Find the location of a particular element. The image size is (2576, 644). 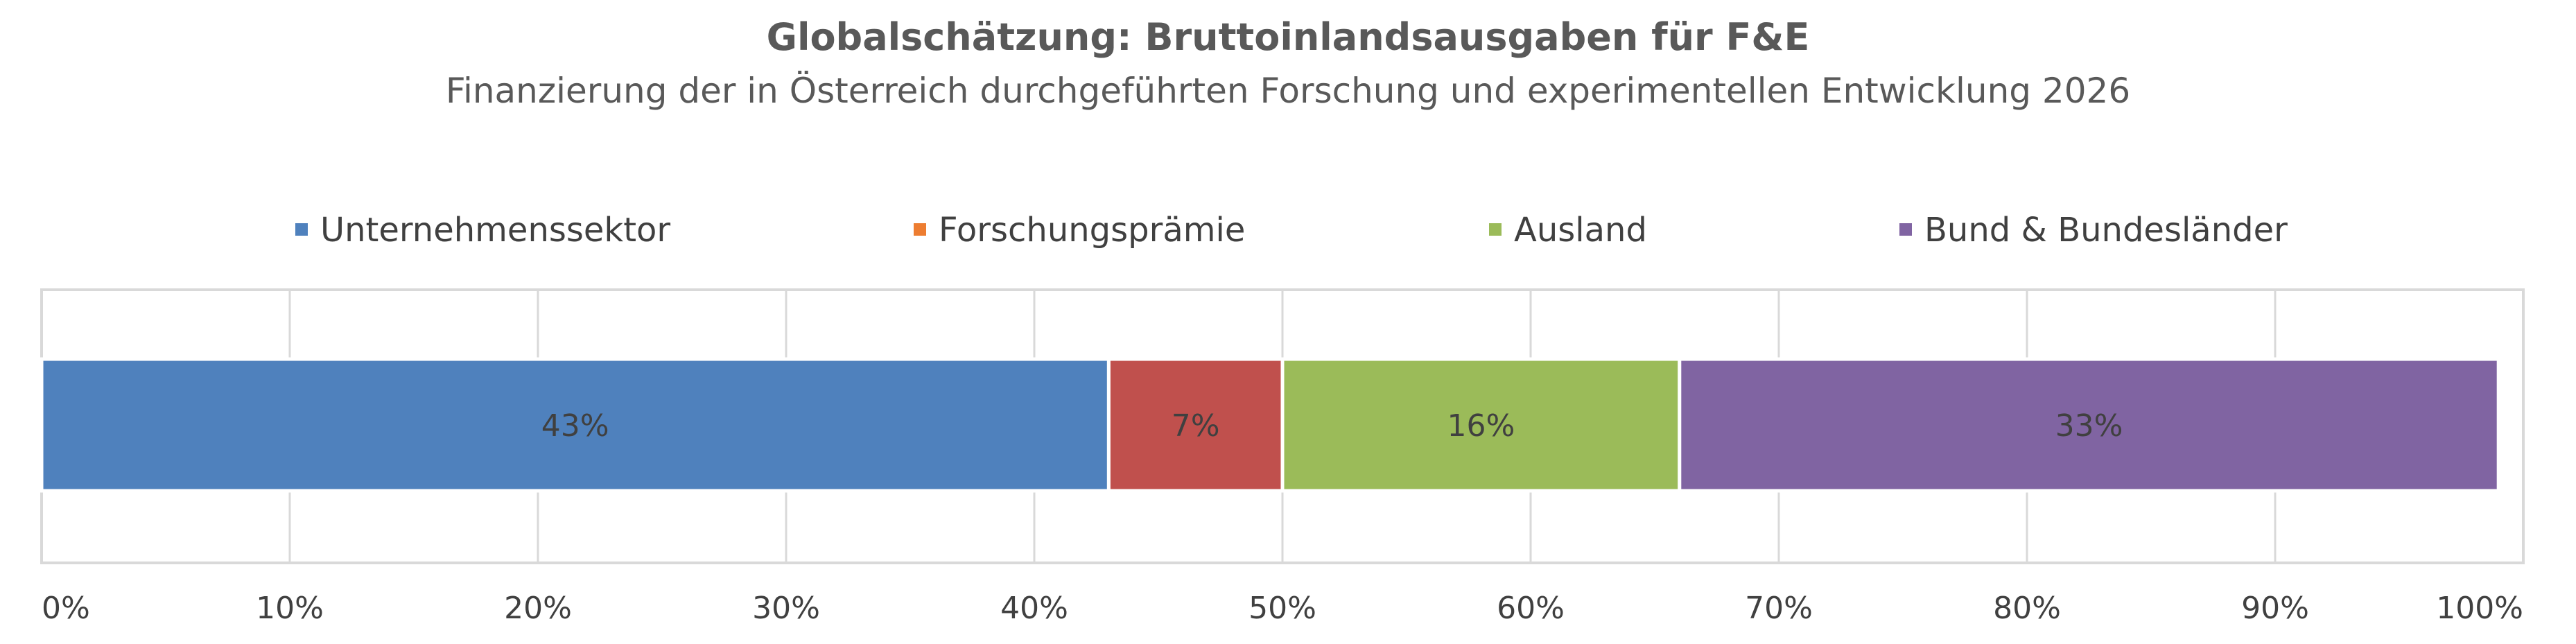

x-tick-label: 10% is located at coordinates (290, 608).